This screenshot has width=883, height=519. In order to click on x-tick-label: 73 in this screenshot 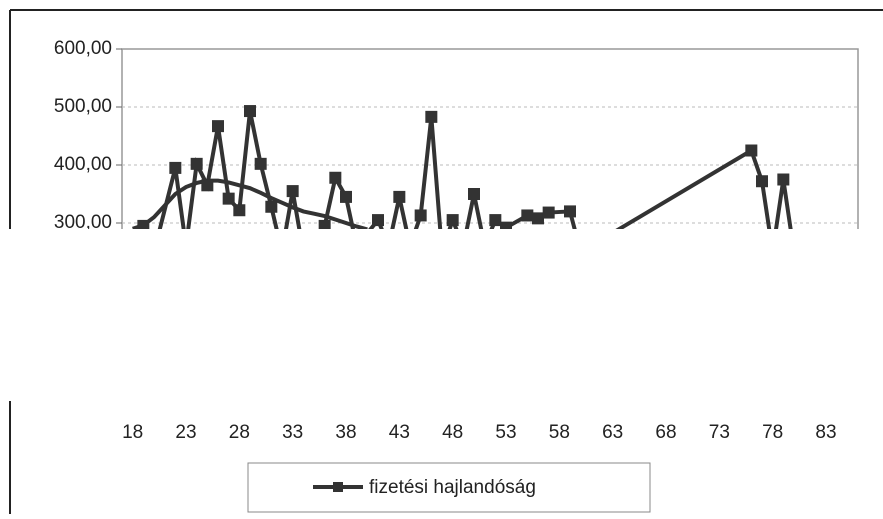, I will do `click(719, 432)`.